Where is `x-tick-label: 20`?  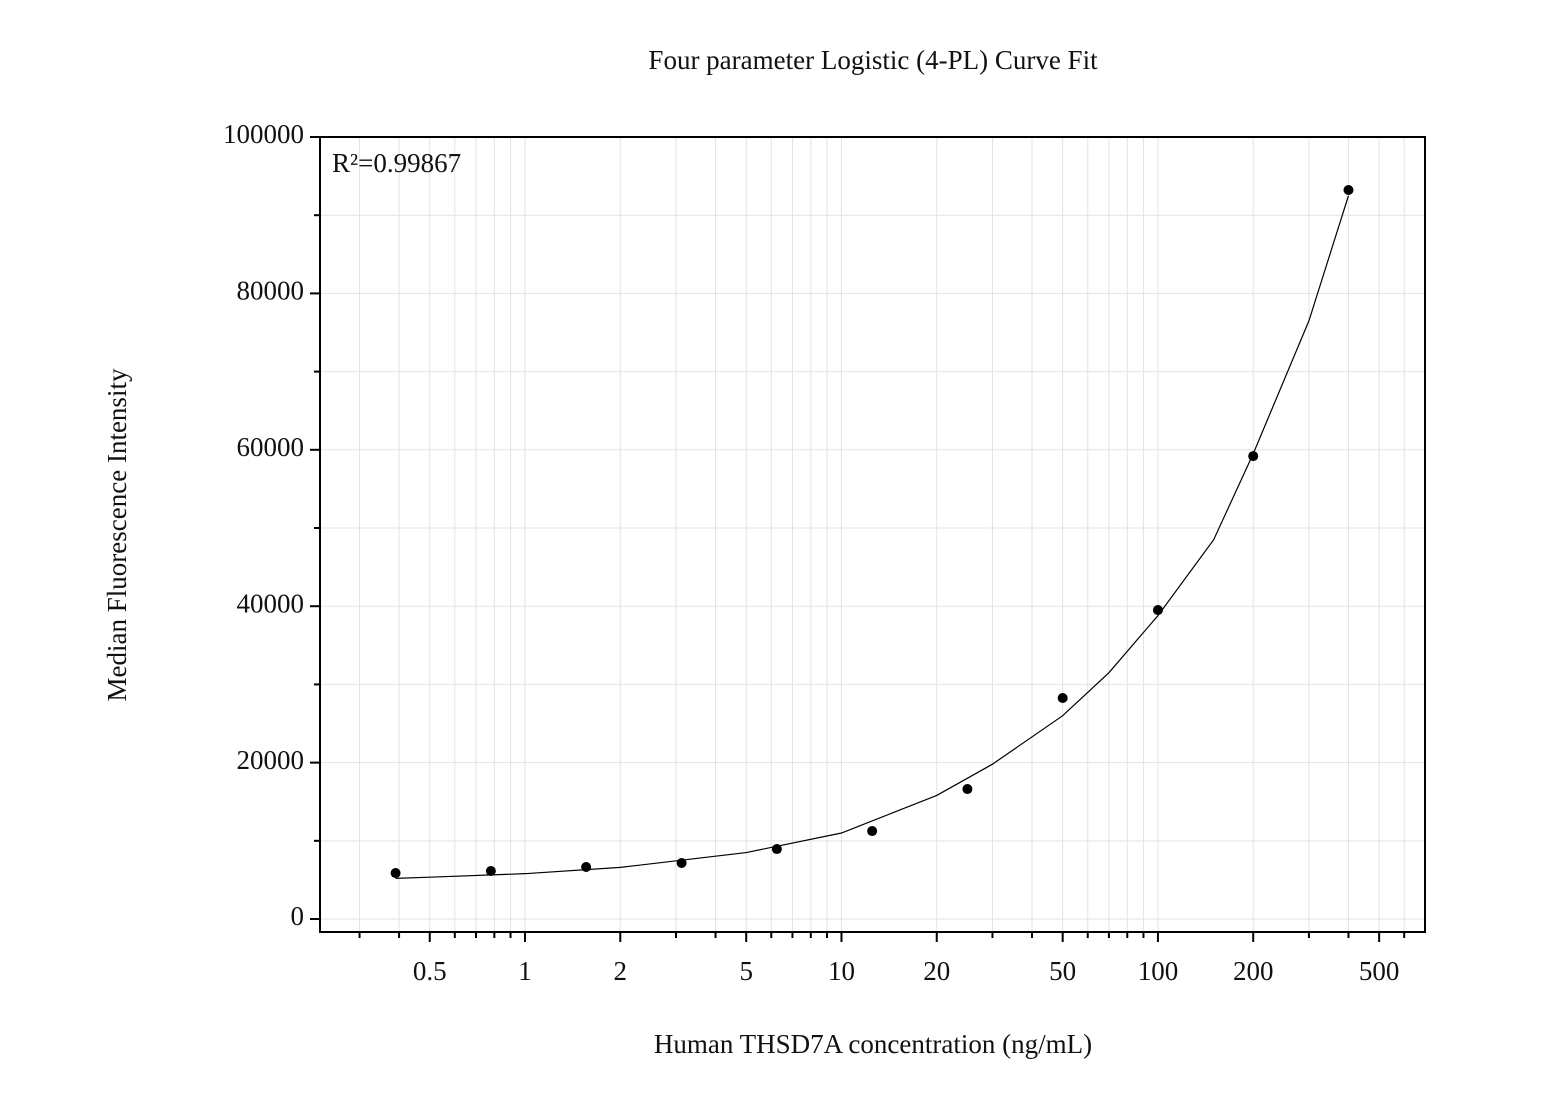
x-tick-label: 20 is located at coordinates (936, 971).